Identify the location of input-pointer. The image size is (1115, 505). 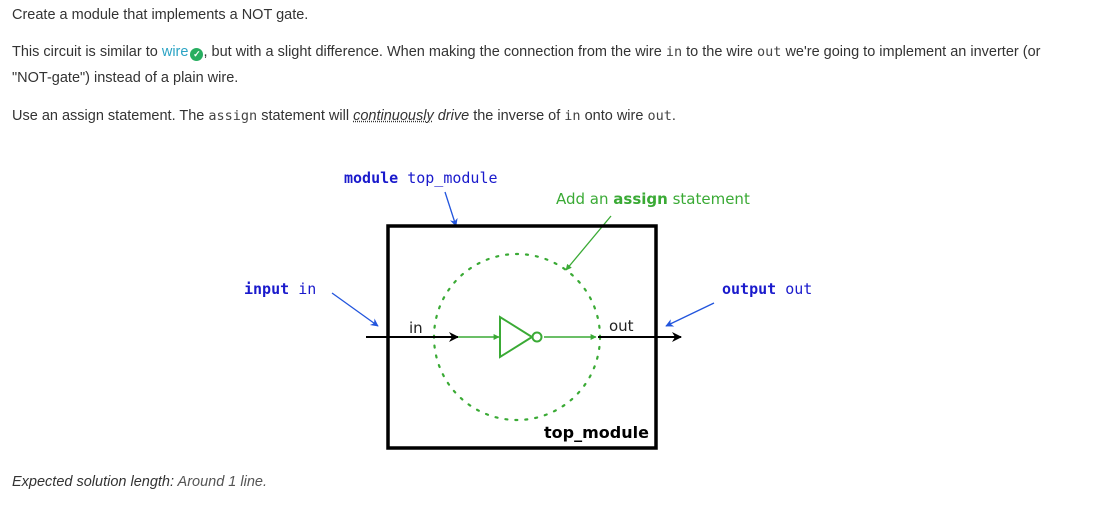
(355, 309).